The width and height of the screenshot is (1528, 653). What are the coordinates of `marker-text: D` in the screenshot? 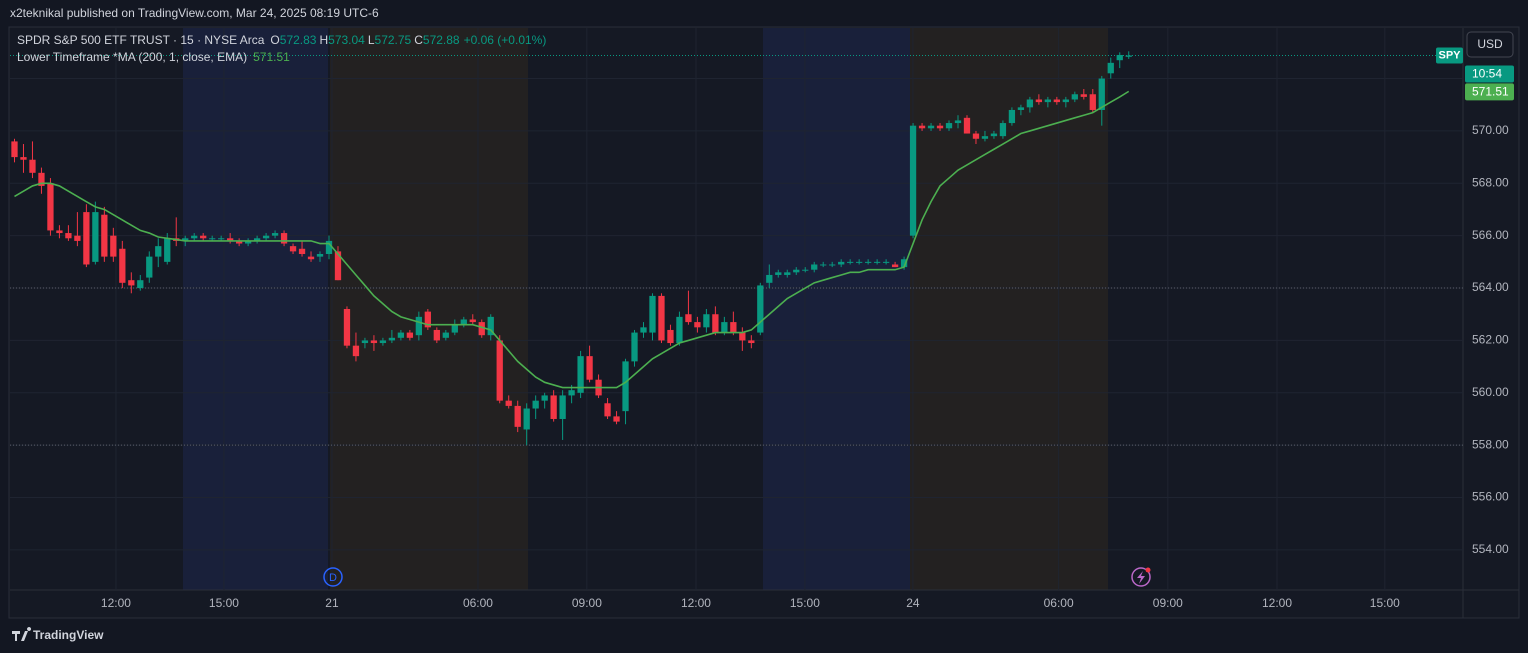 It's located at (333, 578).